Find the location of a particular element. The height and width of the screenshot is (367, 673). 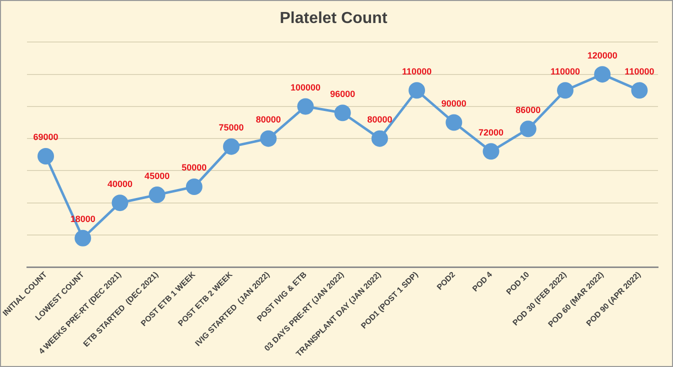

data-label: 69000 is located at coordinates (45, 137).